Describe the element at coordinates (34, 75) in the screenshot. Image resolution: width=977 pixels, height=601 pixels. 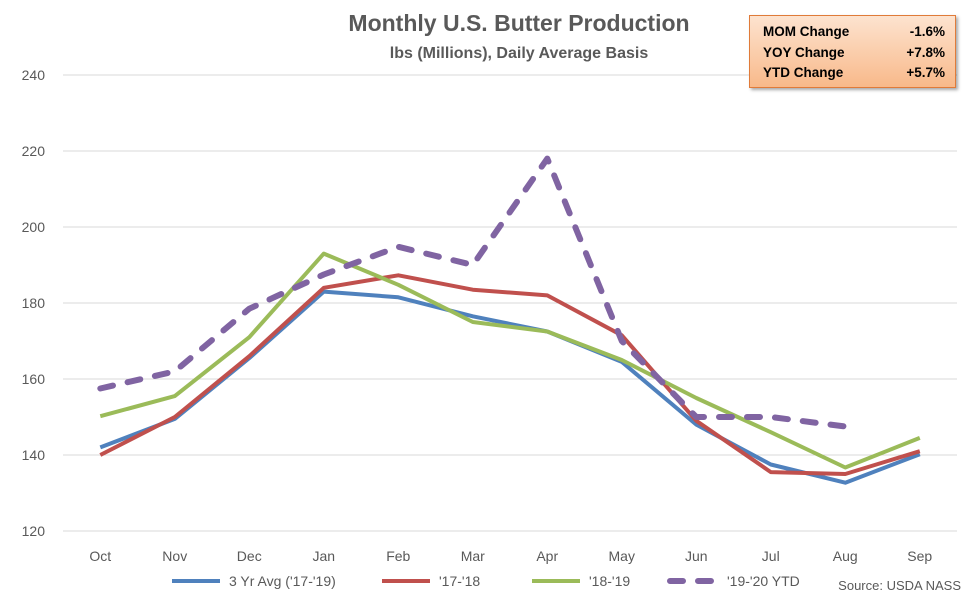
I see `y-tick-label: 240` at that location.